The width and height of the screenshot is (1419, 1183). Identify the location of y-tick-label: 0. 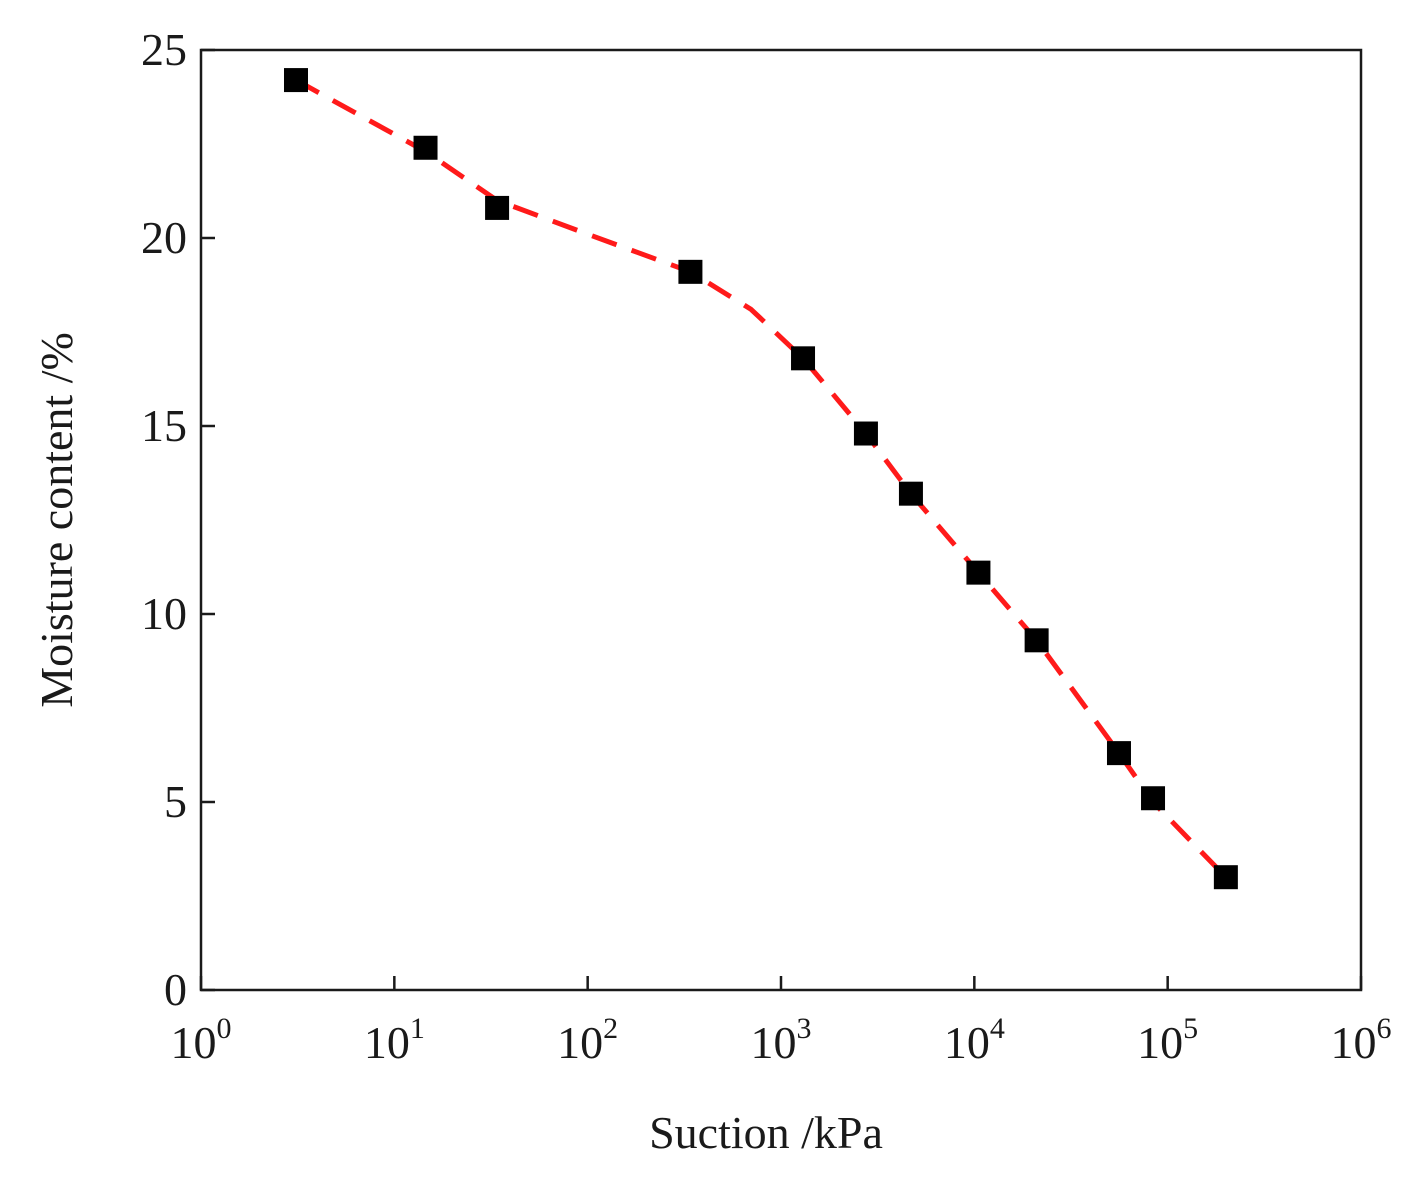
(175, 989).